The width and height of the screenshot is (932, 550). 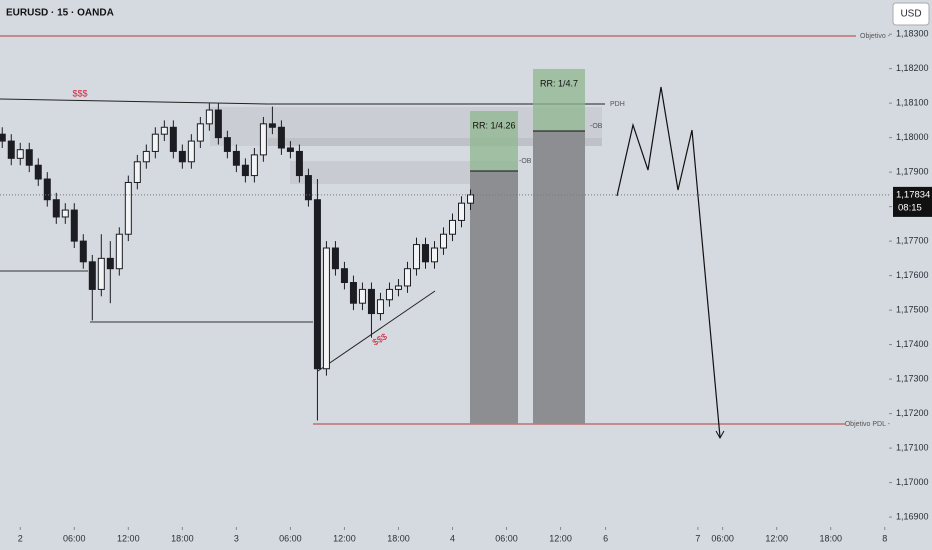 I want to click on liquidity-label: $$$, so click(x=79, y=93).